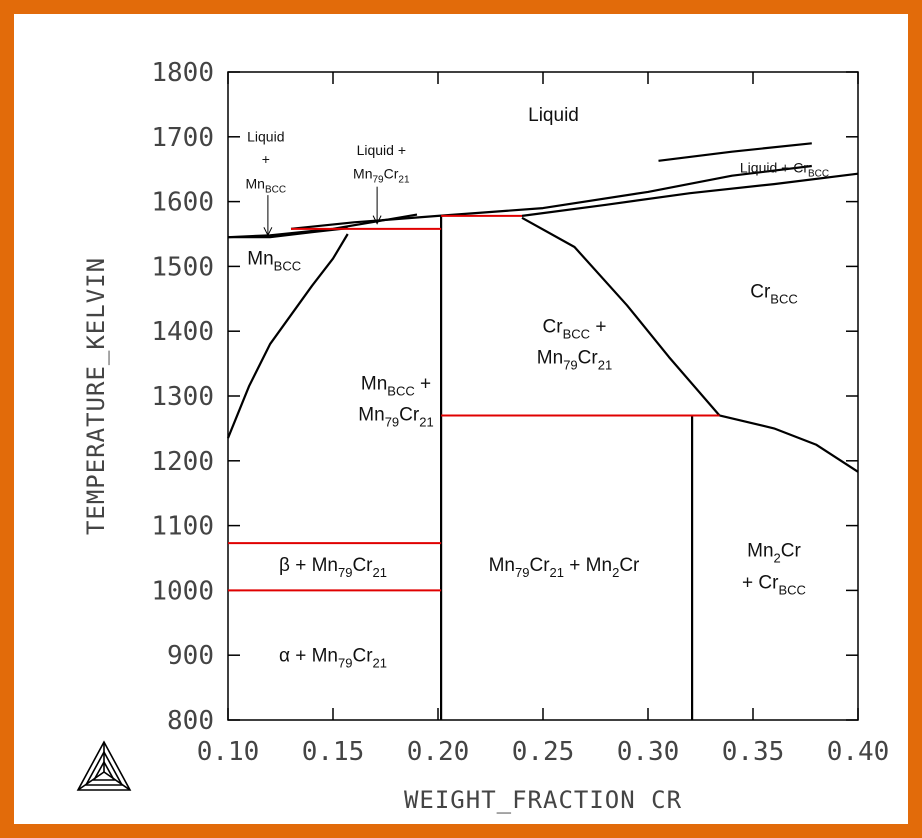  I want to click on y-tick-label: 1300, so click(182, 397).